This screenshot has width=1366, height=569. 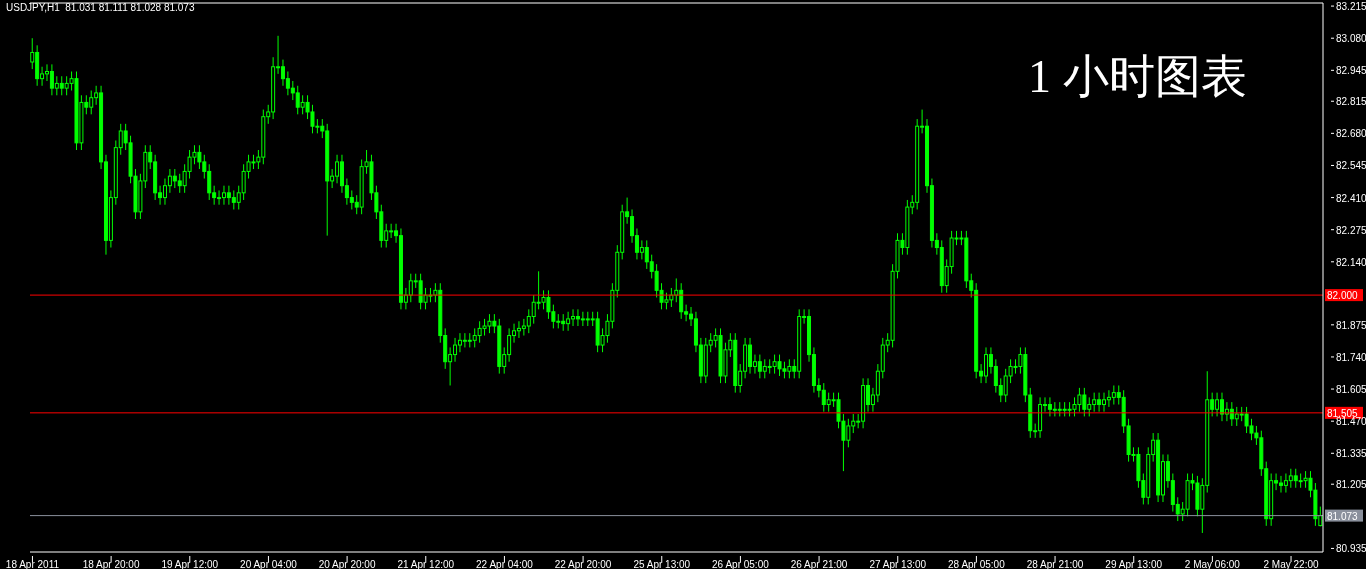 What do you see at coordinates (1343, 516) in the screenshot?
I see `ref-line-label: 81.073` at bounding box center [1343, 516].